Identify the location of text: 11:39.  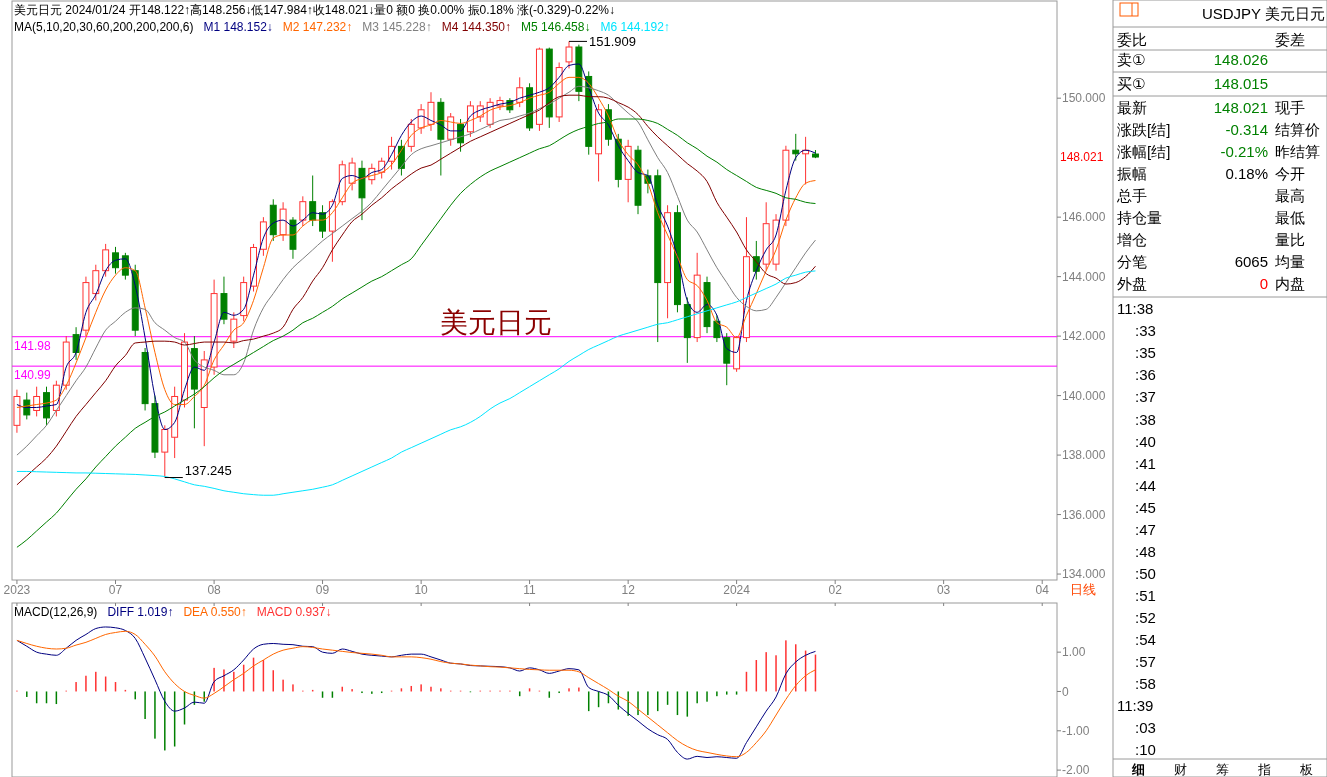
(1135, 706).